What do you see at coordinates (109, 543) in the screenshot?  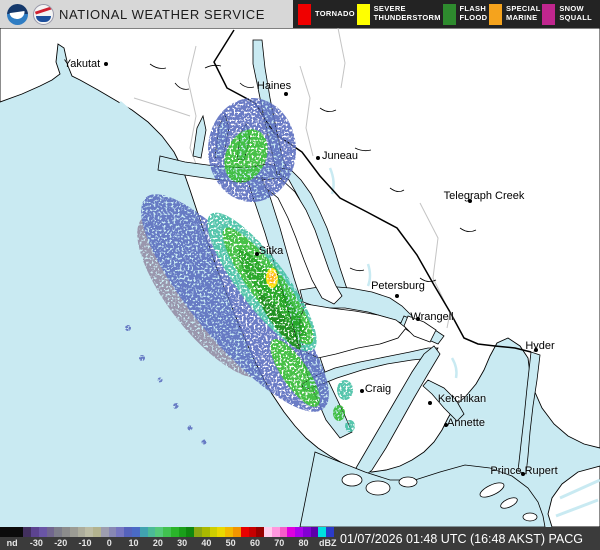 I see `colorbar-label: 0` at bounding box center [109, 543].